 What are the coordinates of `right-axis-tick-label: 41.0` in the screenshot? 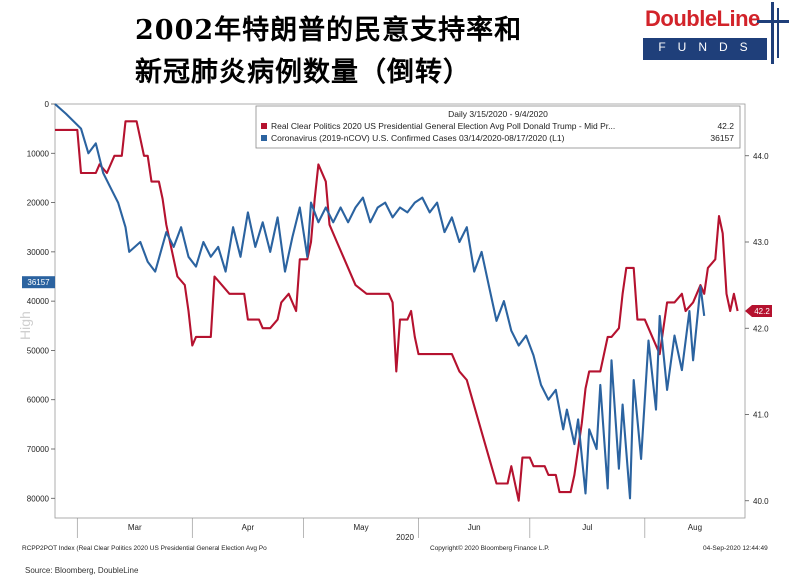 It's located at (761, 415).